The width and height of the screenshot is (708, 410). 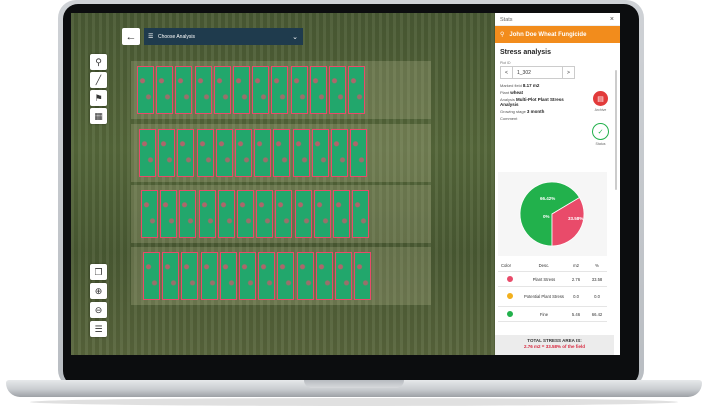 I want to click on next-plot-button: >, so click(x=568, y=72).